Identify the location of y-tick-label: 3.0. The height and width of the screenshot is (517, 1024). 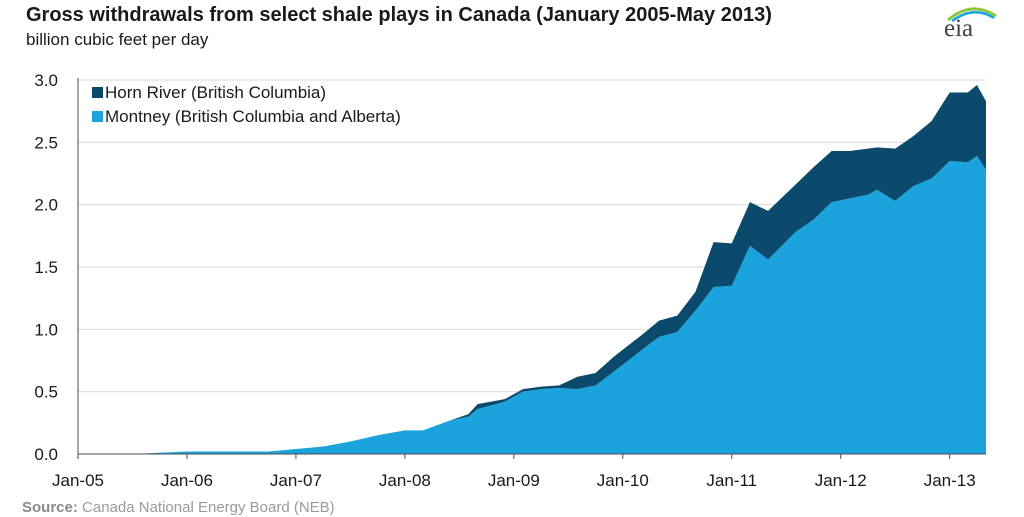
(46, 80).